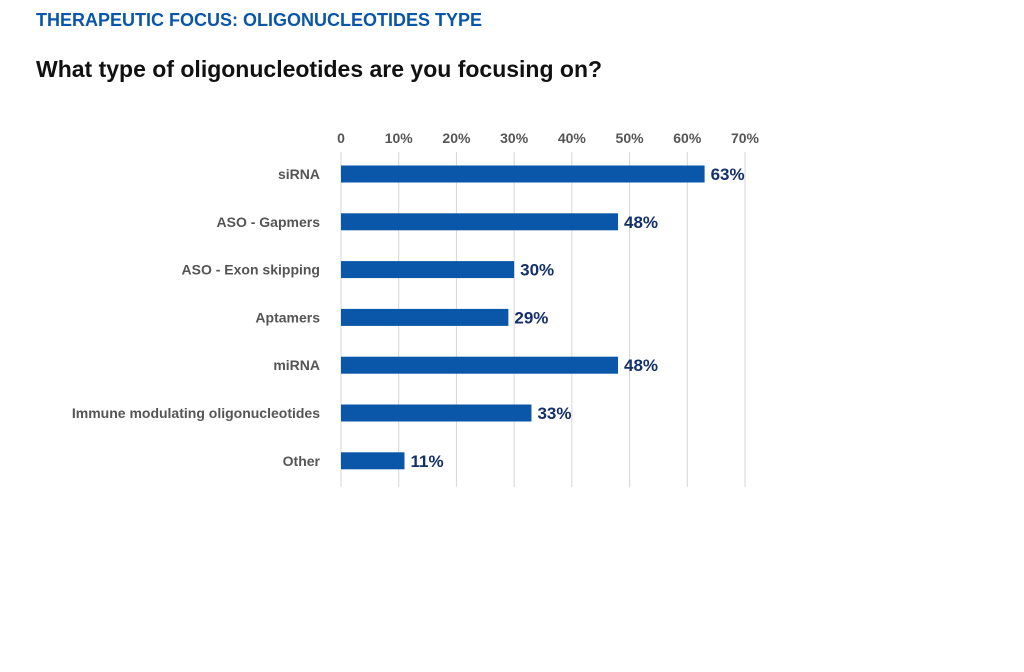 The width and height of the screenshot is (1024, 672). What do you see at coordinates (531, 317) in the screenshot?
I see `value-label: 29%` at bounding box center [531, 317].